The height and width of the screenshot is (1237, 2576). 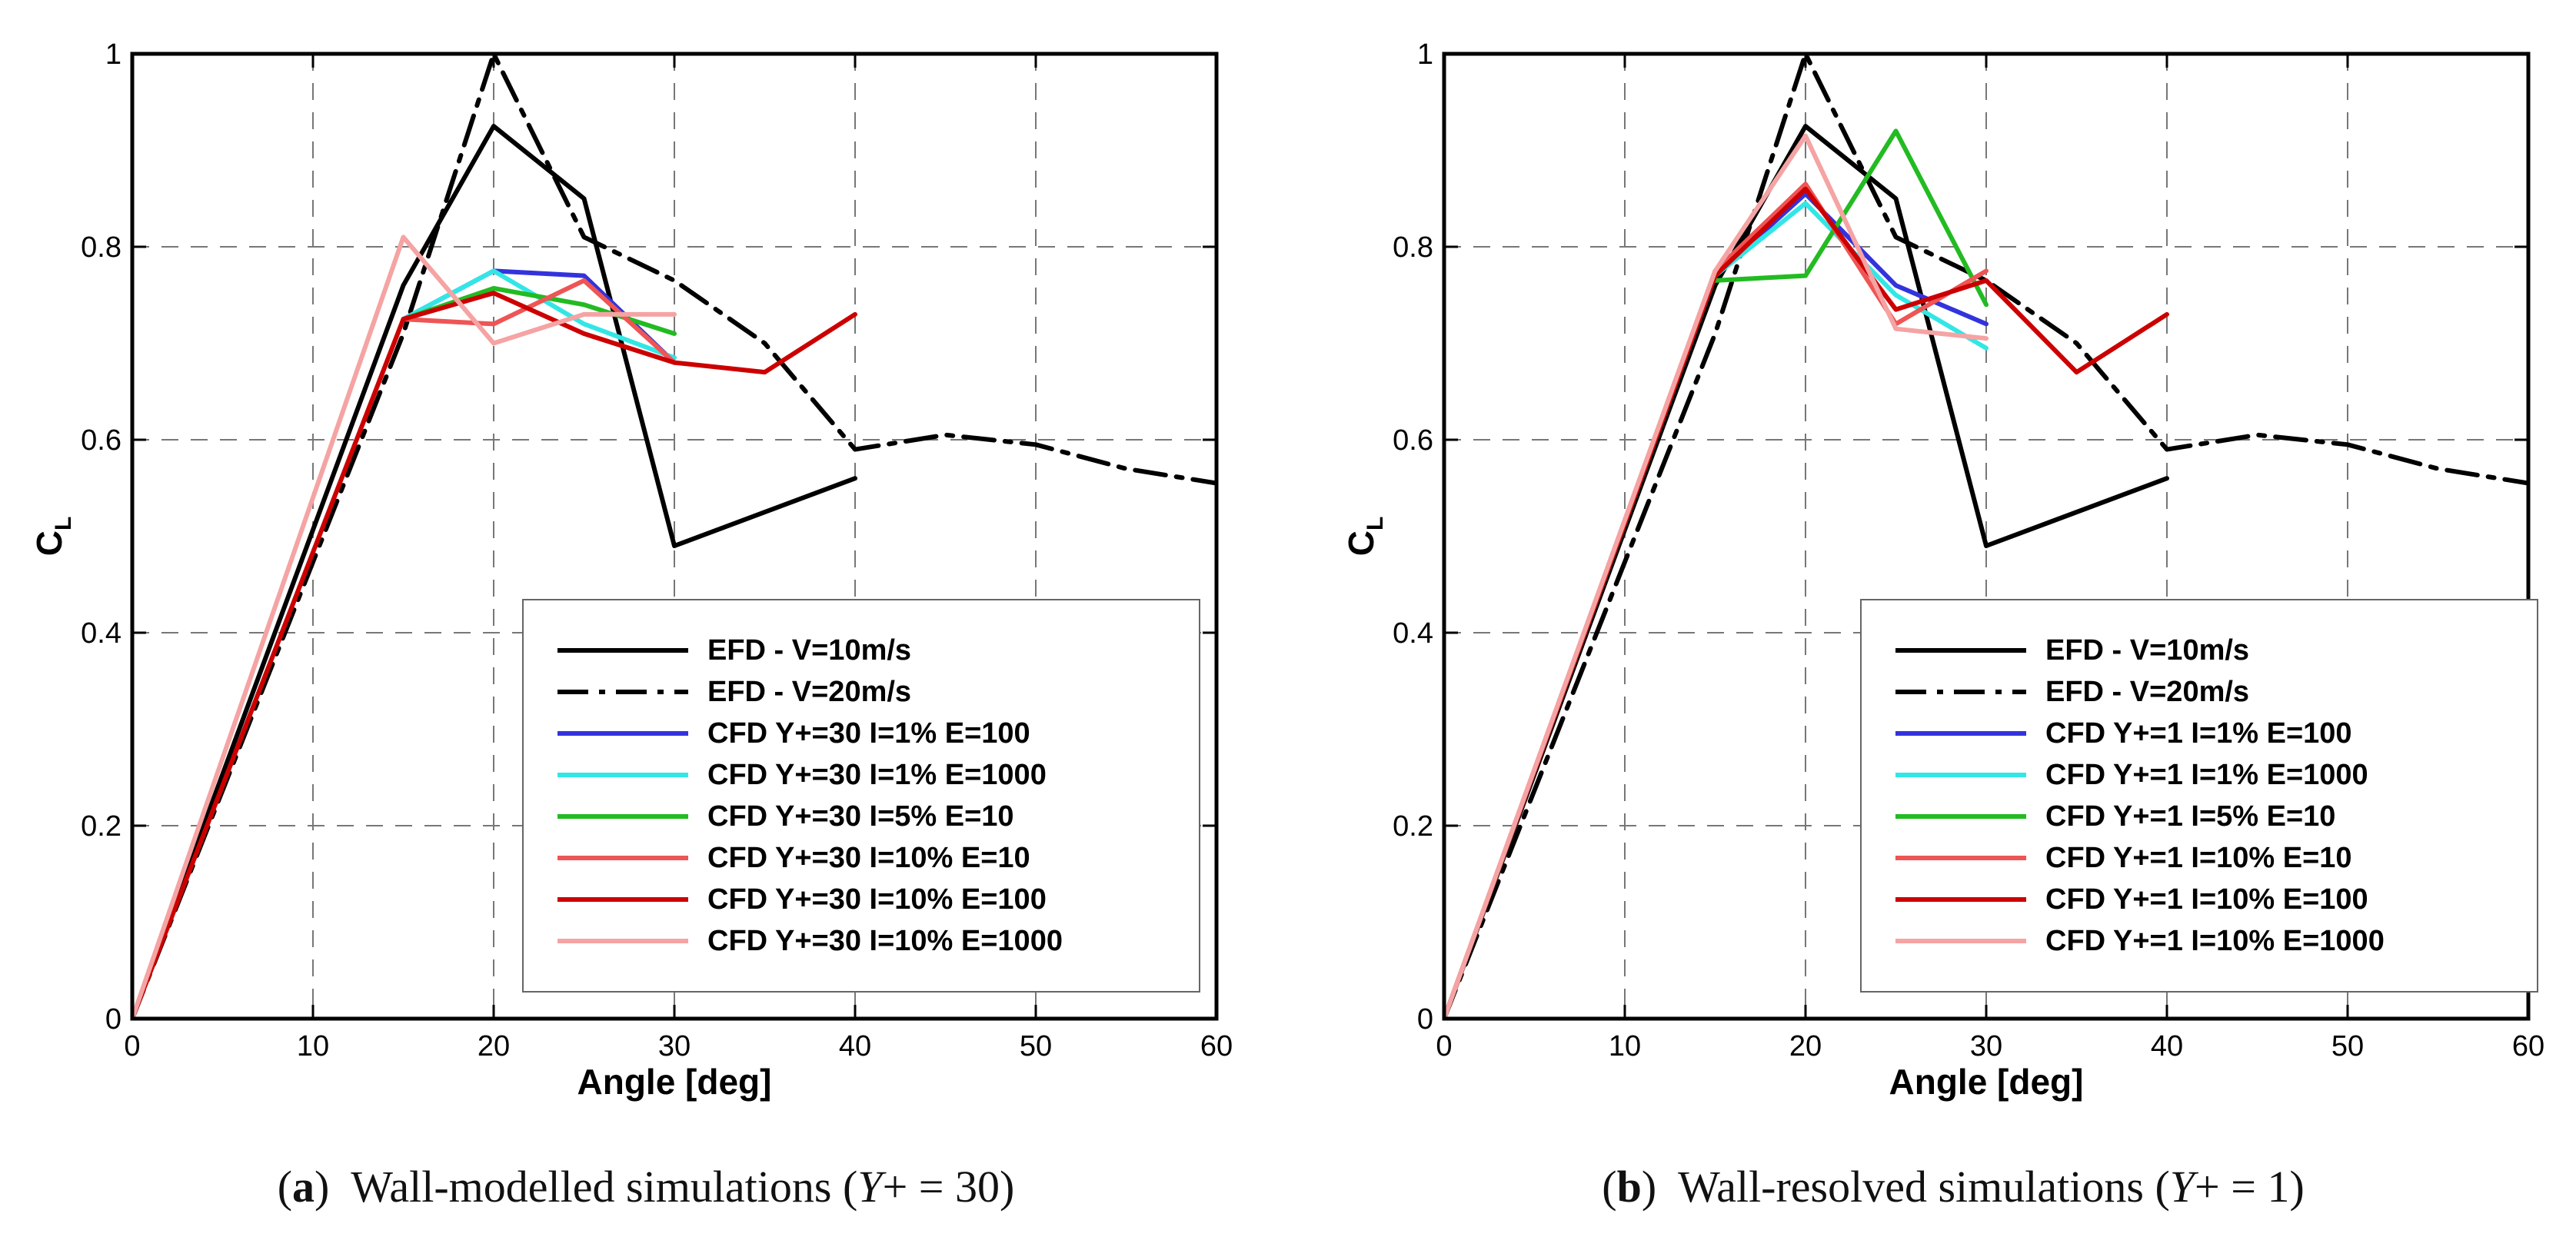 I want to click on caption-a-label: a, so click(x=303, y=1187).